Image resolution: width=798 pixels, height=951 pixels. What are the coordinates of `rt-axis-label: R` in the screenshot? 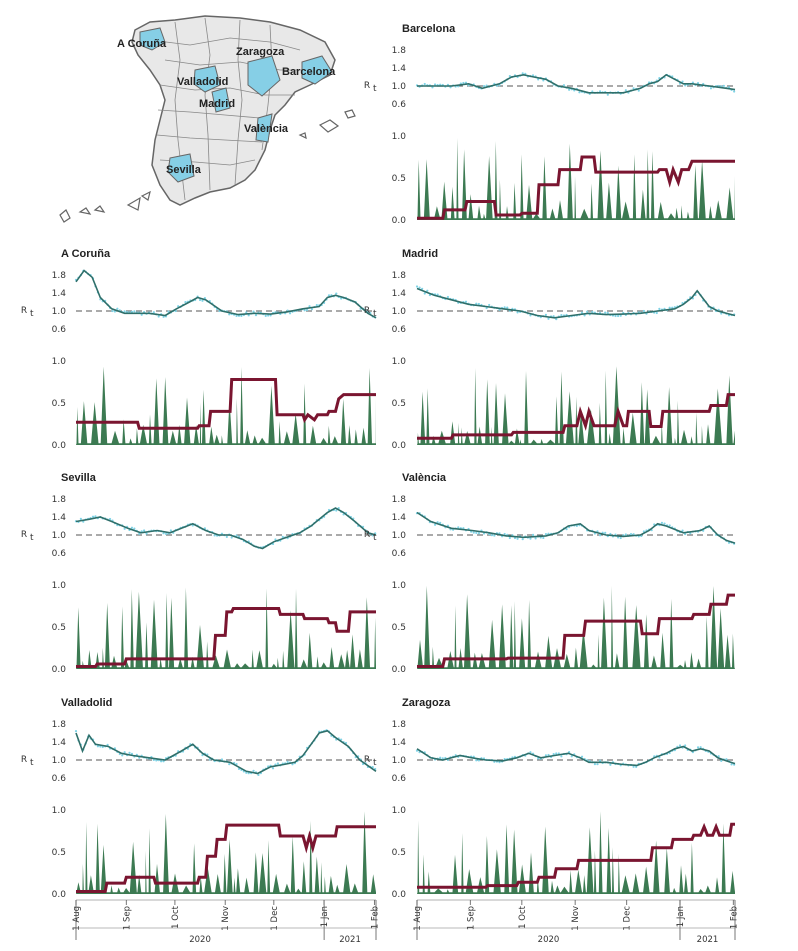 It's located at (24, 760).